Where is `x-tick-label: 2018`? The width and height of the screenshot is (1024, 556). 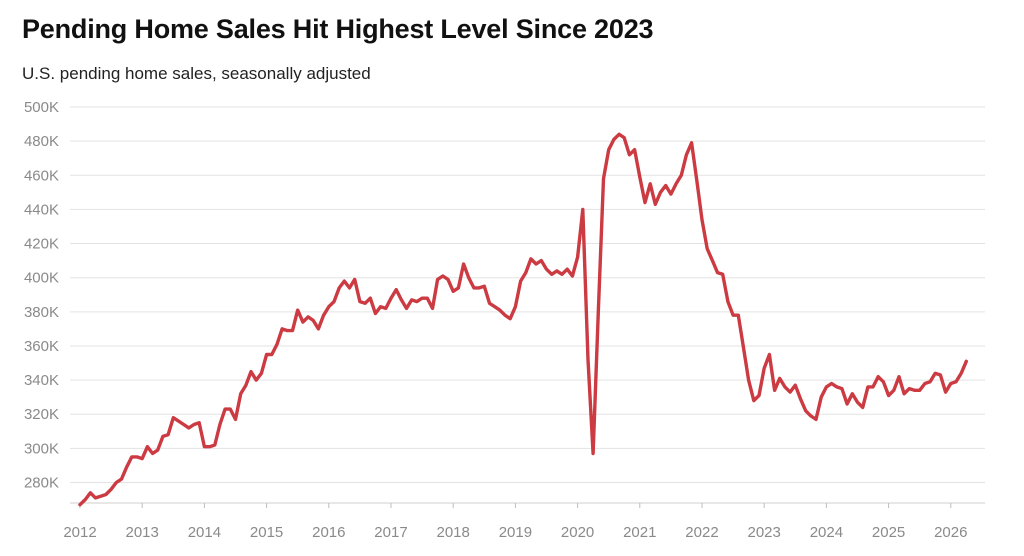
x-tick-label: 2018 is located at coordinates (453, 532).